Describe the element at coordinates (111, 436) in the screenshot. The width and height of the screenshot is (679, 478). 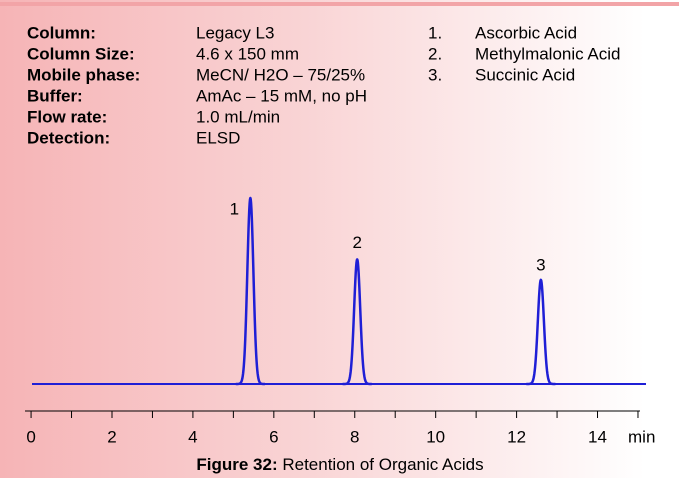
I see `x-tick-label: 2` at that location.